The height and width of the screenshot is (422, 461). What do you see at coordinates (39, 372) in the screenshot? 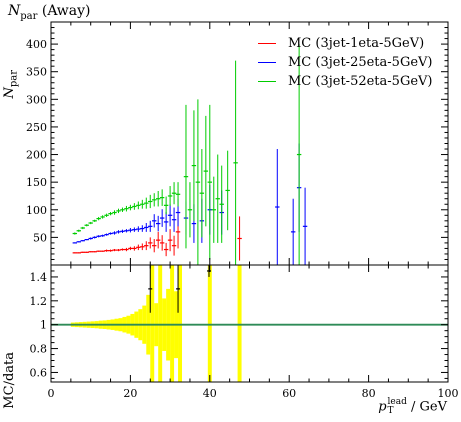
I see `y-tick-label: 0.6` at bounding box center [39, 372].